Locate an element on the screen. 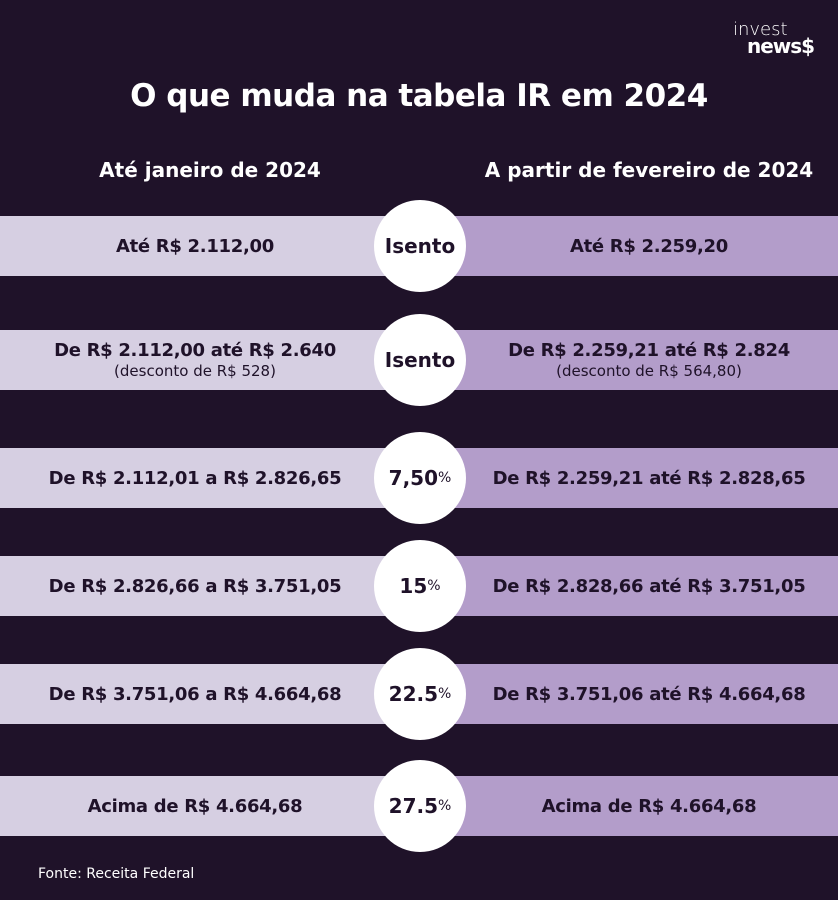  bracket-before: De R$ 3.751,06 a R$ 4.664,68 is located at coordinates (210, 694).